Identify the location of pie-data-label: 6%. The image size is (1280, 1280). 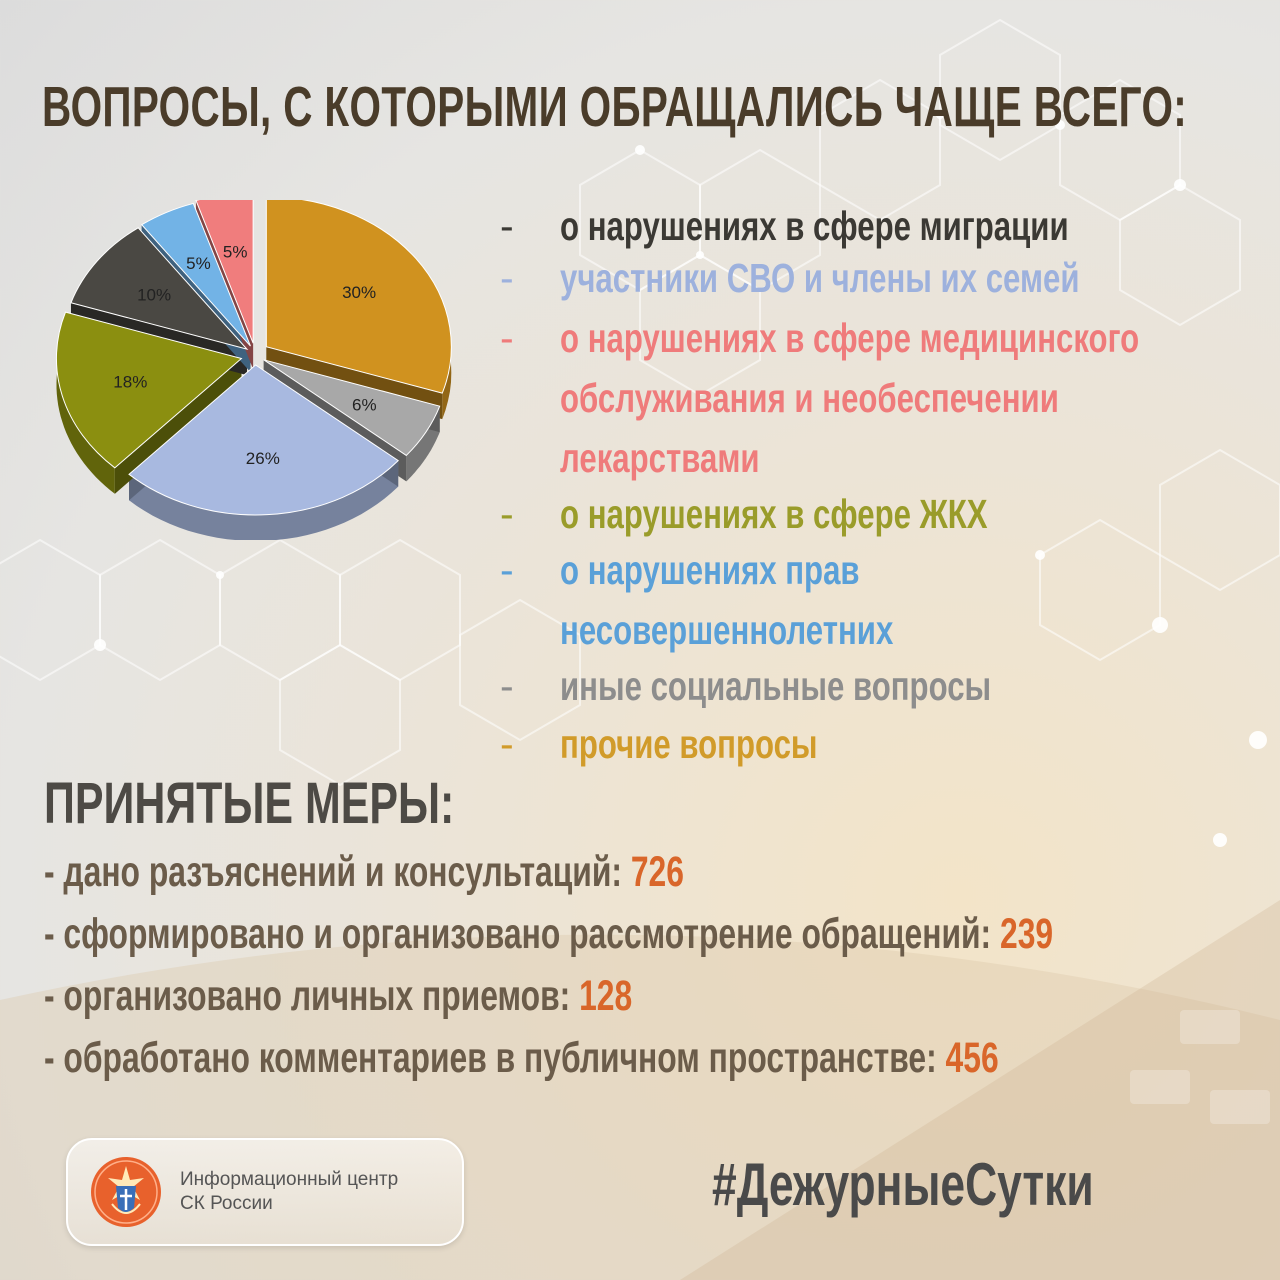
(364, 405).